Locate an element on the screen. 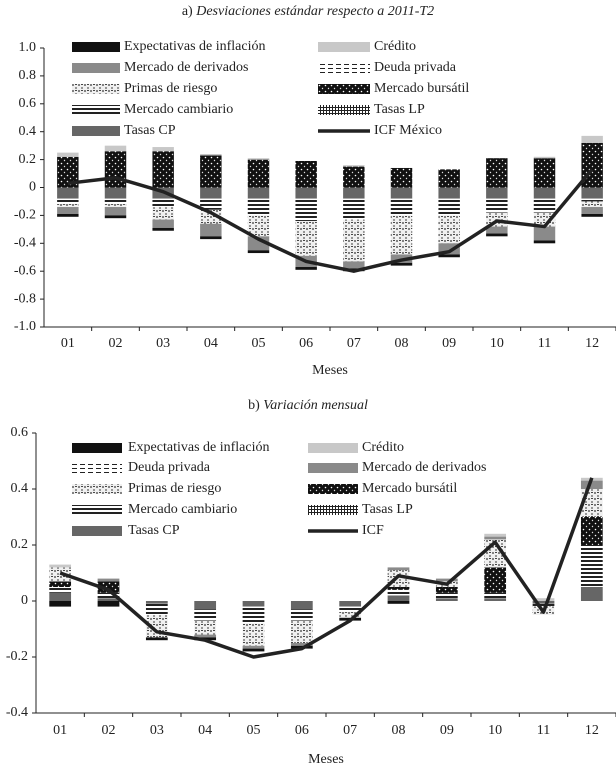 The height and width of the screenshot is (777, 616). legend-label: Mercado cambiario is located at coordinates (178, 109).